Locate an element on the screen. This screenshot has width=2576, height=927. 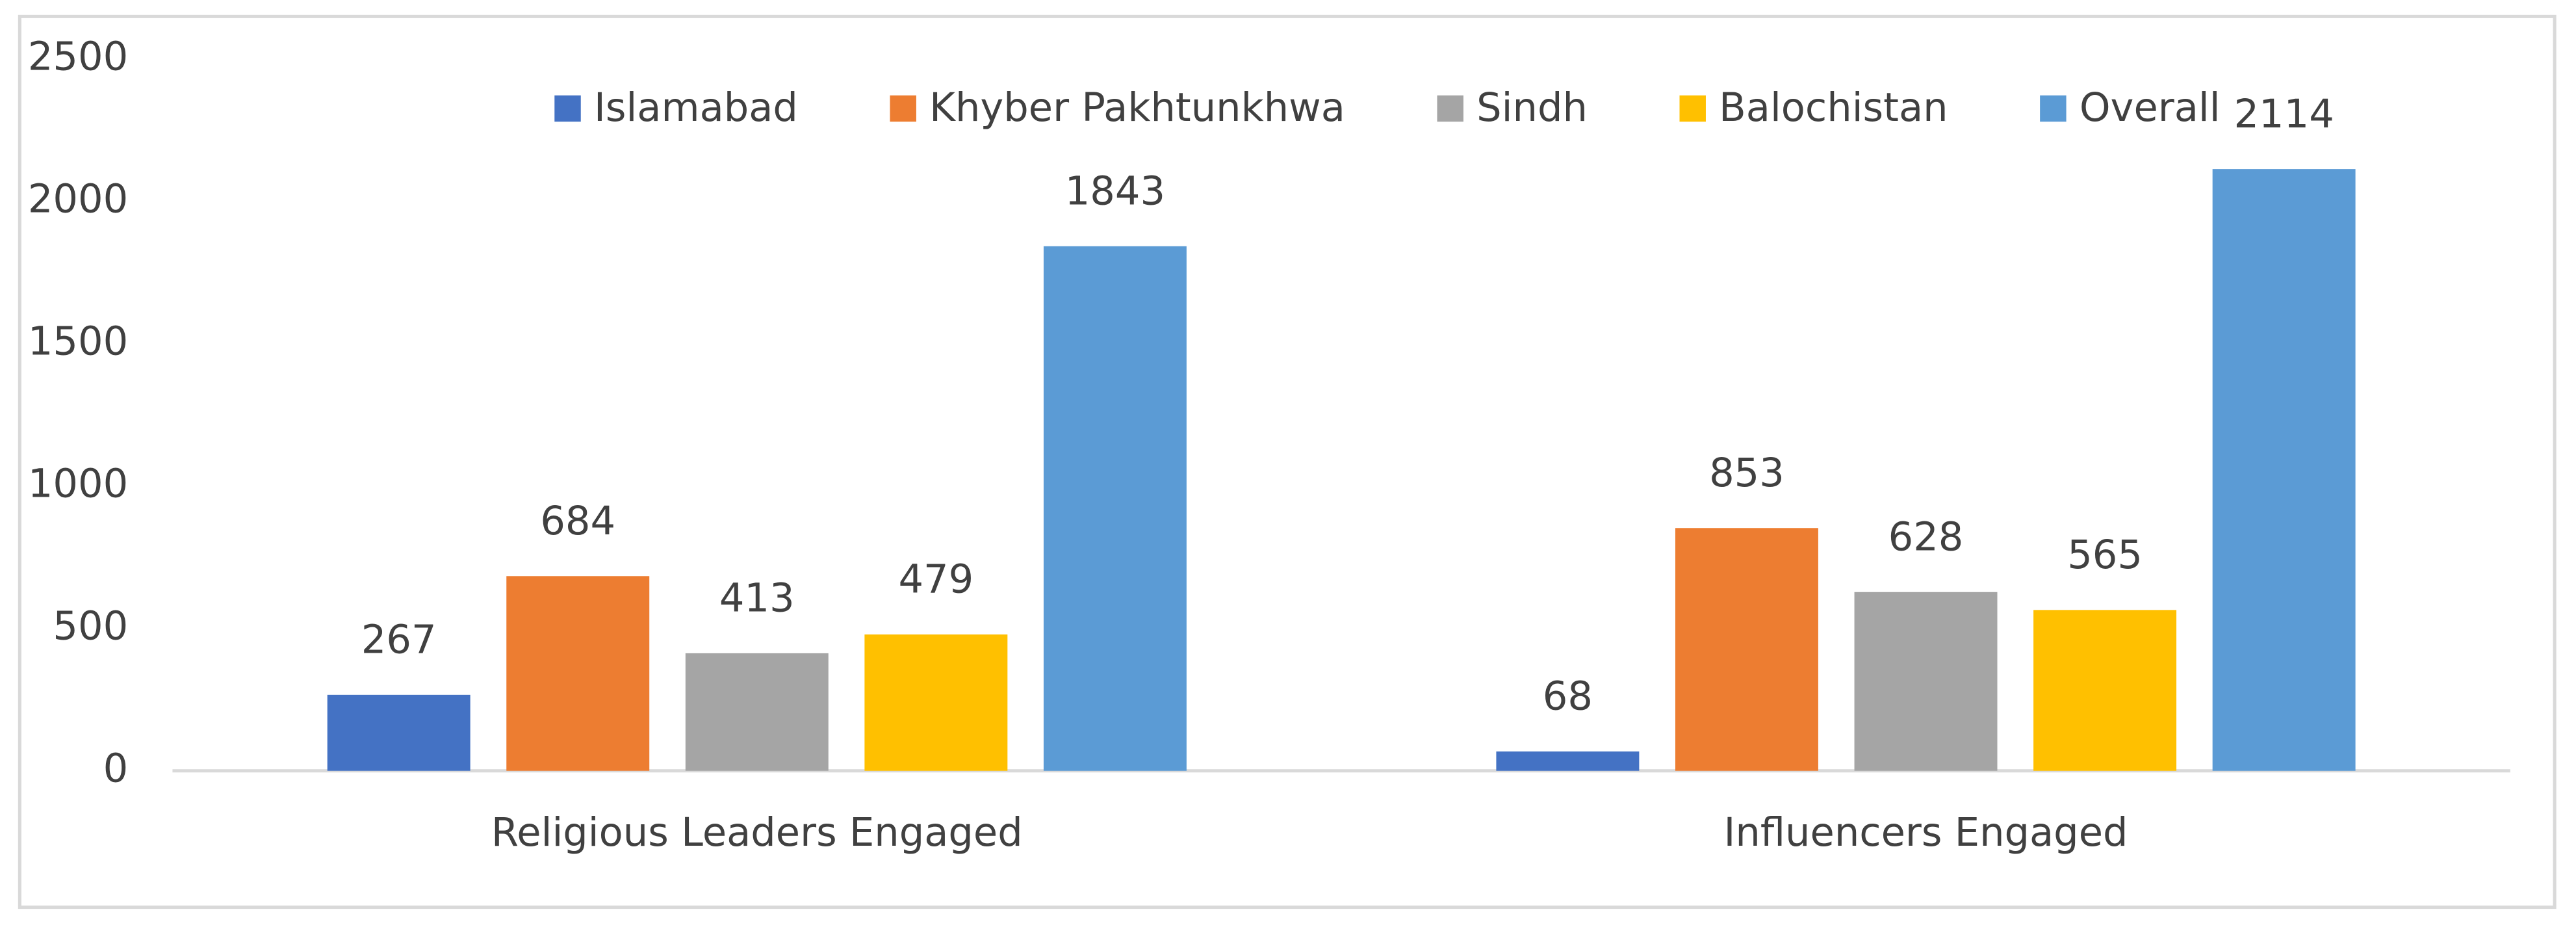
y-tick-label: 0 is located at coordinates (116, 768).